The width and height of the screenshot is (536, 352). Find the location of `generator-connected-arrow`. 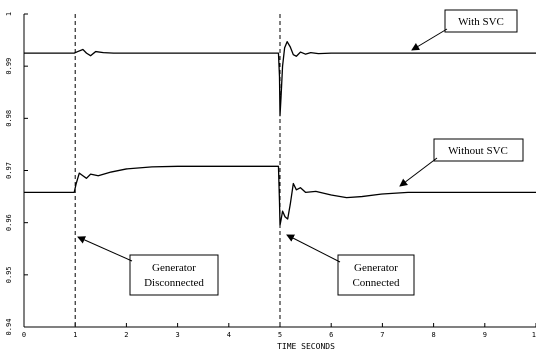

generator-connected-arrow is located at coordinates (313, 248).